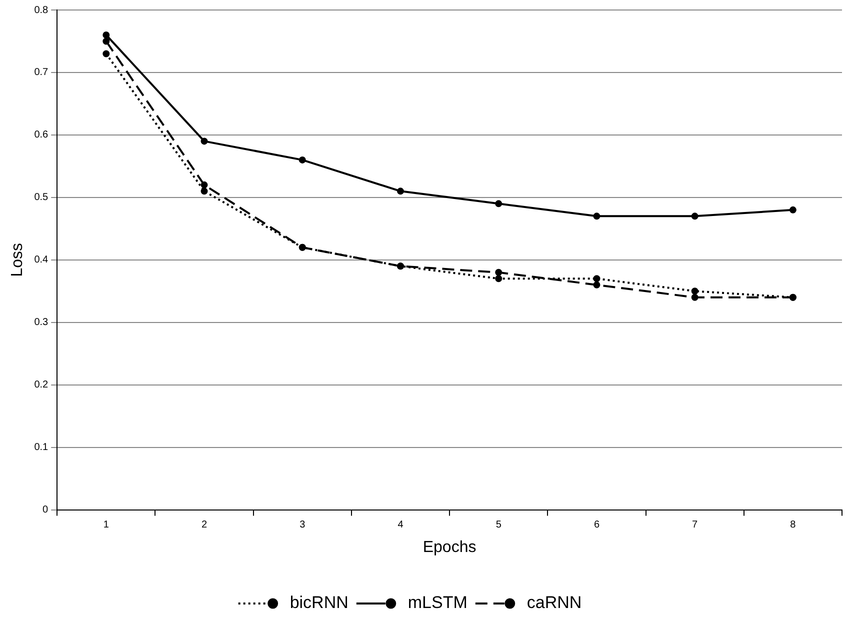 The width and height of the screenshot is (860, 632). Describe the element at coordinates (45, 510) in the screenshot. I see `y-tick-label: 0` at that location.